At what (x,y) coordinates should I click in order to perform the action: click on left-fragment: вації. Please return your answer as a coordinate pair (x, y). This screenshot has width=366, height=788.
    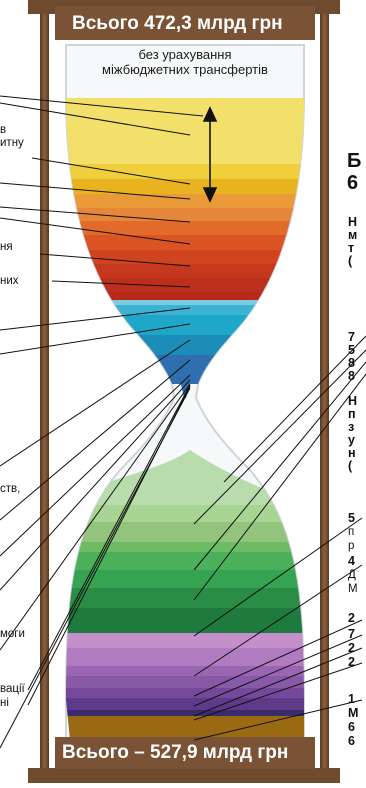
    Looking at the image, I should click on (12, 689).